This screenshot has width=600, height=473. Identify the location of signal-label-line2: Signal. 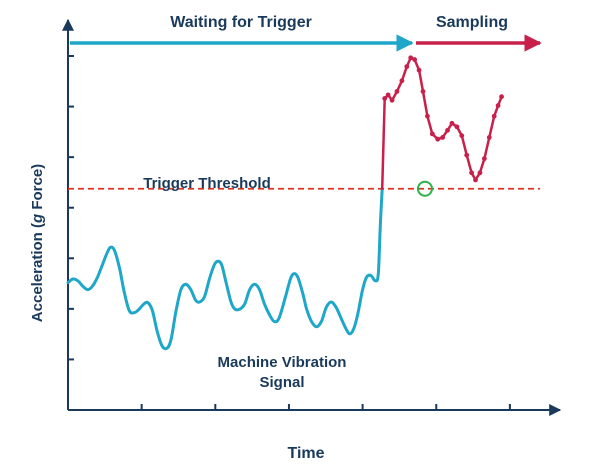
(281, 382).